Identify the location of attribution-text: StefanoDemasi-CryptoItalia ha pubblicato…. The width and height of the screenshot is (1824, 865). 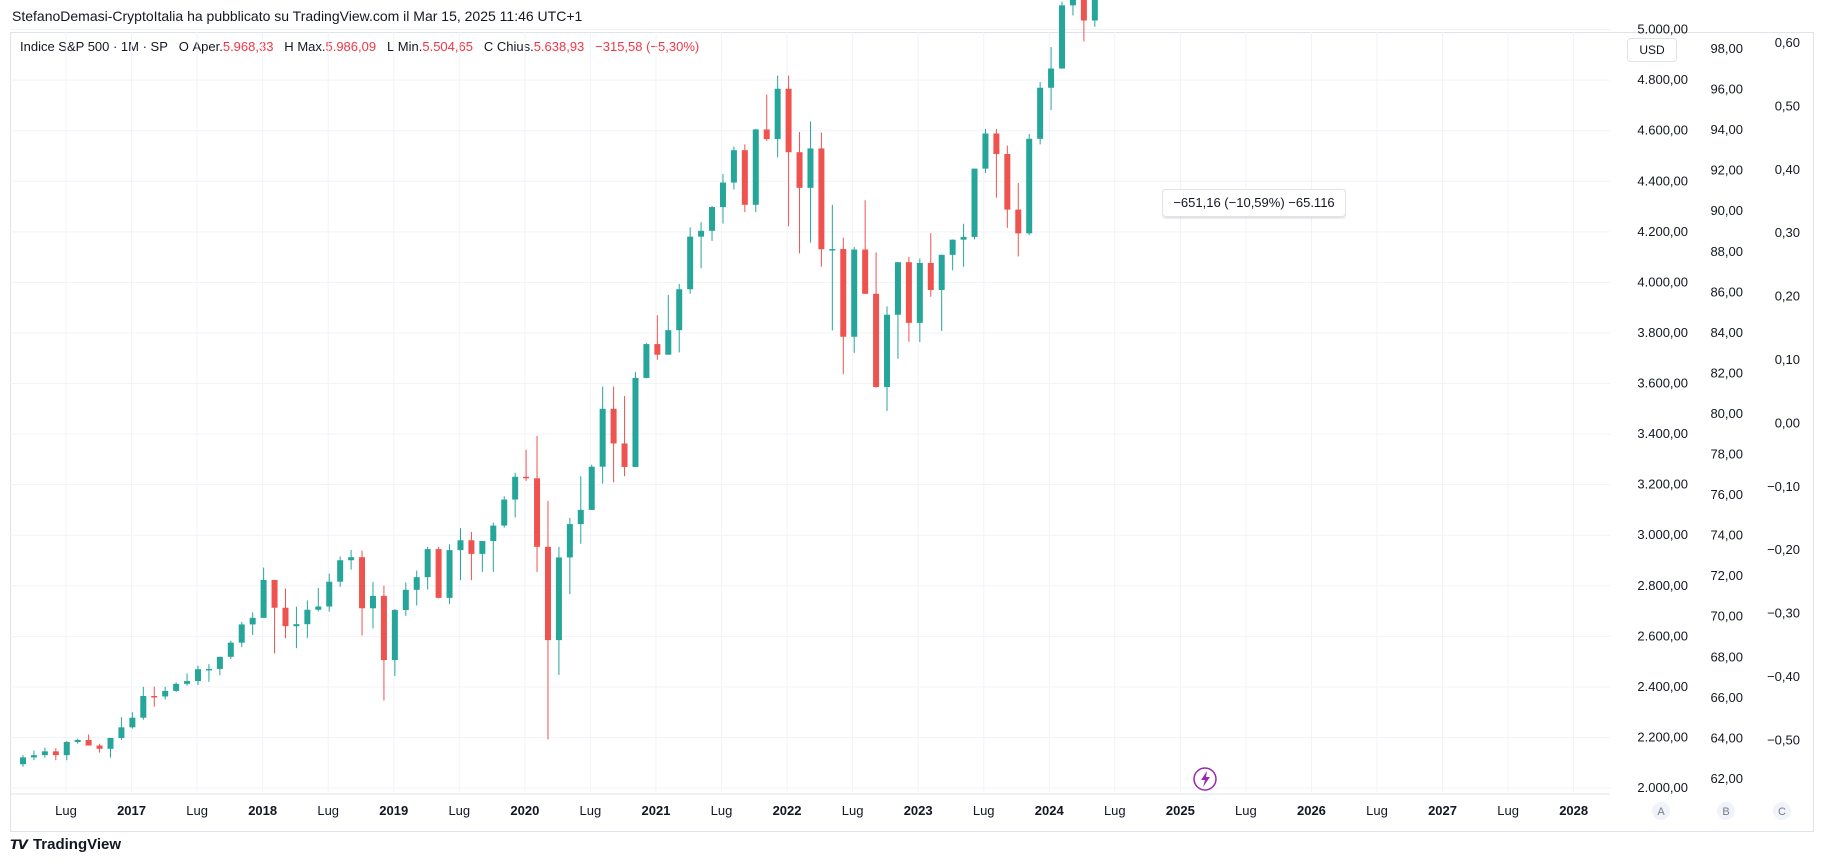
(297, 16).